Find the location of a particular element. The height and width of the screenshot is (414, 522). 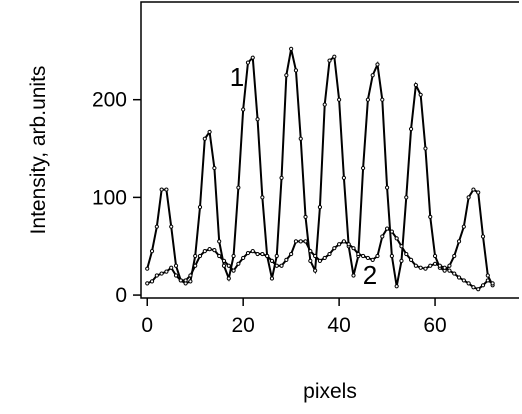

y-axis-label: Intensity, arb.units is located at coordinates (38, 150).